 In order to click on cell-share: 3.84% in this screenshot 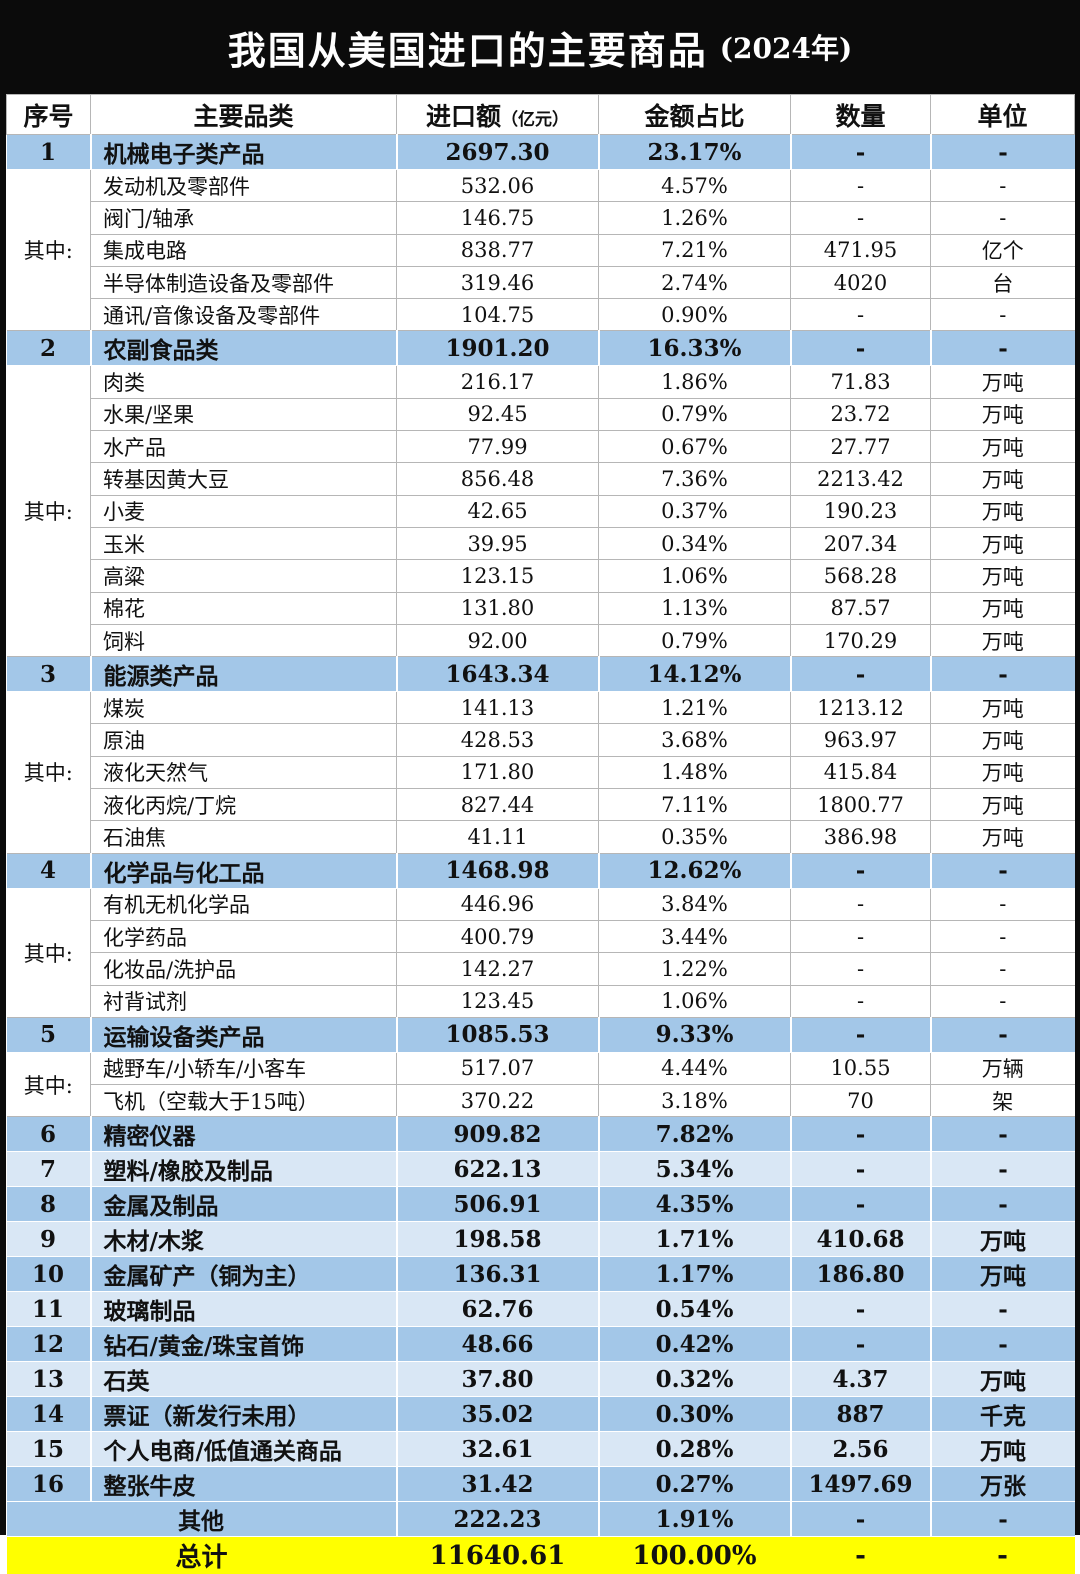, I will do `click(695, 904)`.